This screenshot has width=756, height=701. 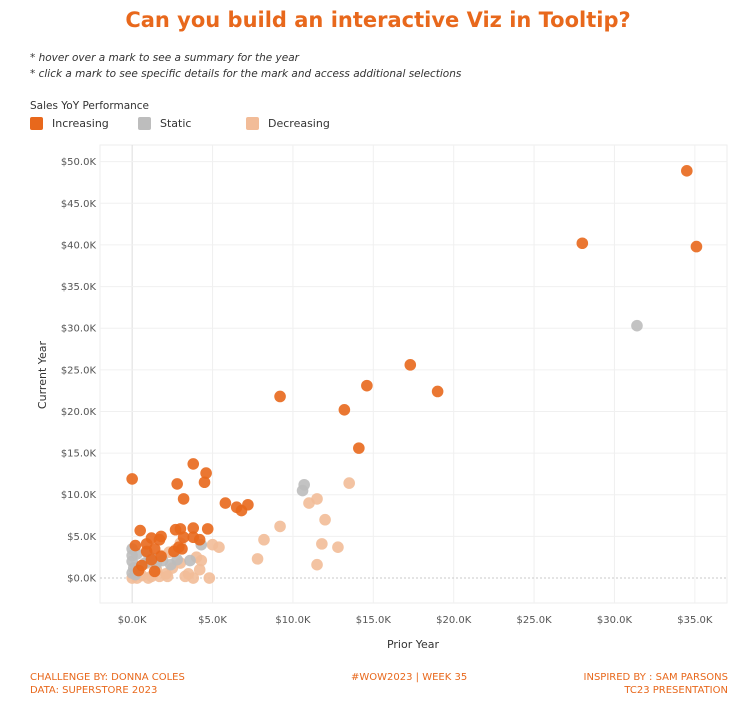 I want to click on x-tick-label: $35.0K, so click(x=695, y=620).